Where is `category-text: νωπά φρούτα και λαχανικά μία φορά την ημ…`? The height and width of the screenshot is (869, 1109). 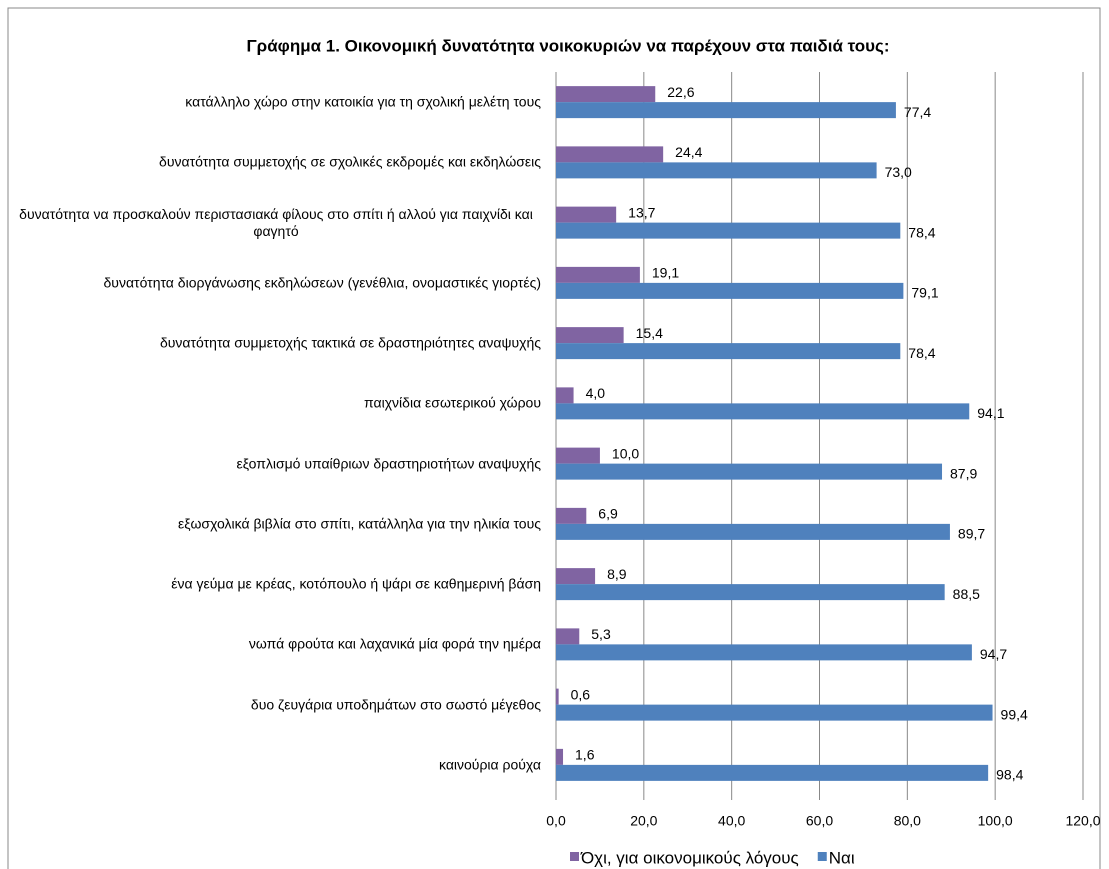 category-text: νωπά φρούτα και λαχανικά μία φορά την ημ… is located at coordinates (394, 643).